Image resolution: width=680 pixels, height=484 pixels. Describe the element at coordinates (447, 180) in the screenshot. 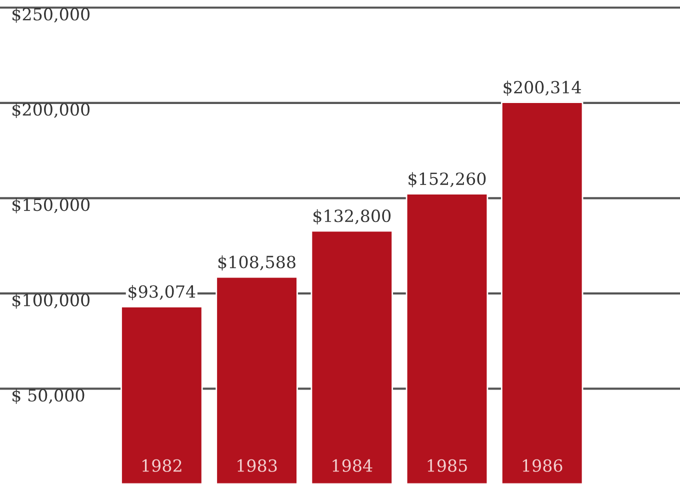

I see `data-label: $152,260` at that location.